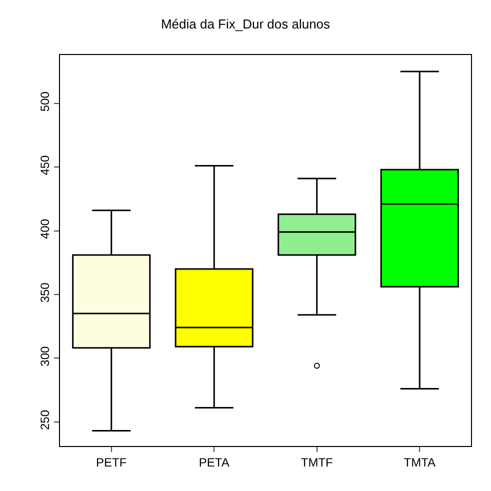 The width and height of the screenshot is (491, 491). What do you see at coordinates (316, 462) in the screenshot?
I see `x-tick-label: TMTF` at bounding box center [316, 462].